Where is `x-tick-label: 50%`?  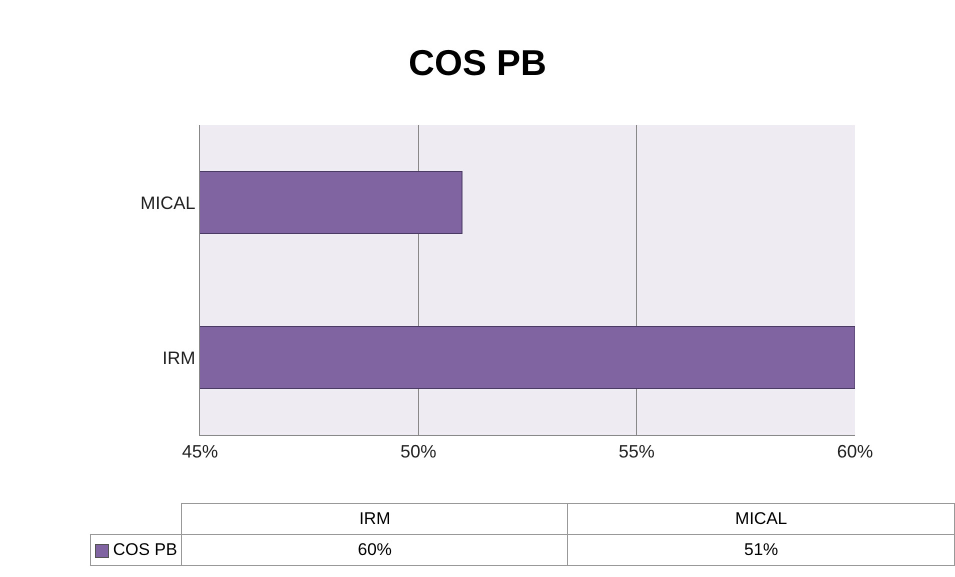
x-tick-label: 50% is located at coordinates (418, 452).